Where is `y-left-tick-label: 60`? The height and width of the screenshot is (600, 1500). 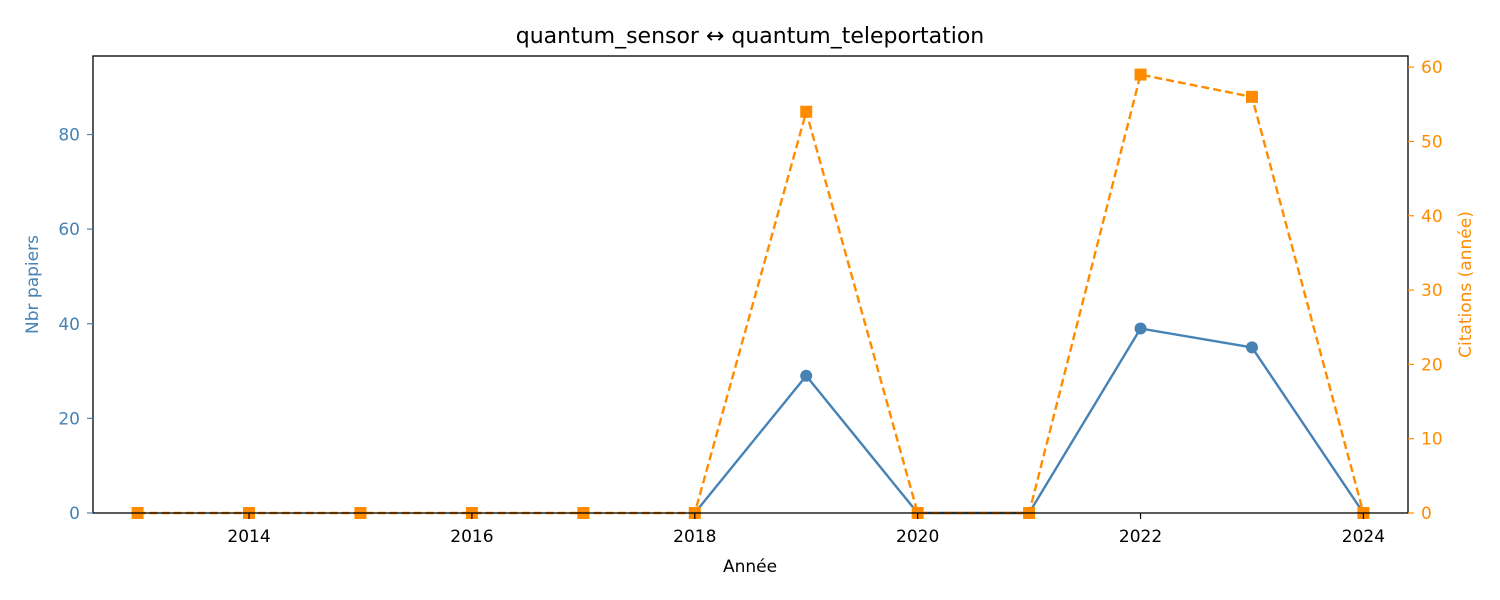
y-left-tick-label: 60 is located at coordinates (69, 230).